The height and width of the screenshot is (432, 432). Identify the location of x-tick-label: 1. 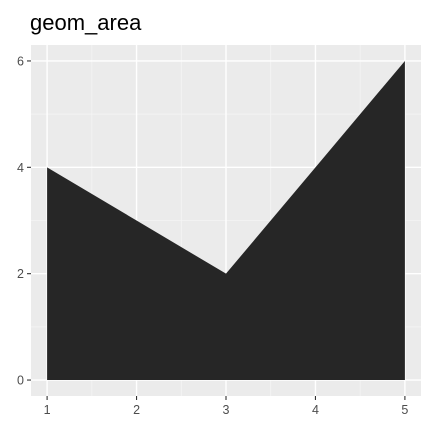
(47, 410).